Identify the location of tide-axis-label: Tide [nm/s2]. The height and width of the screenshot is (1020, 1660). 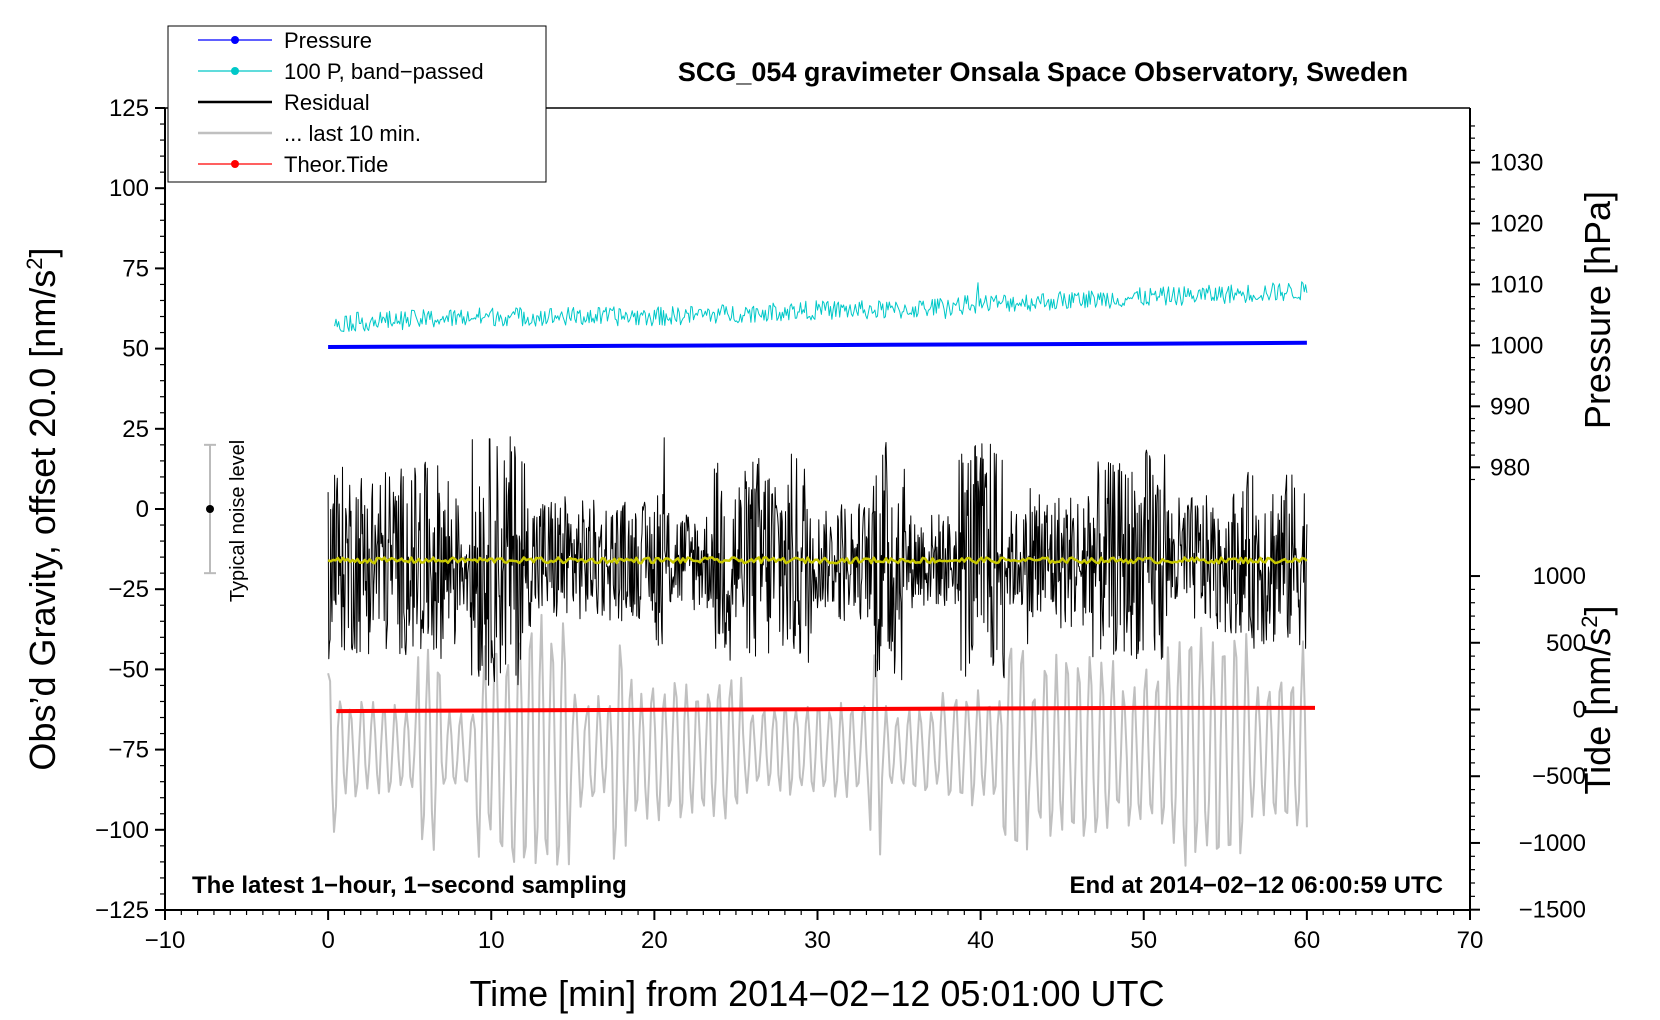
(1597, 700).